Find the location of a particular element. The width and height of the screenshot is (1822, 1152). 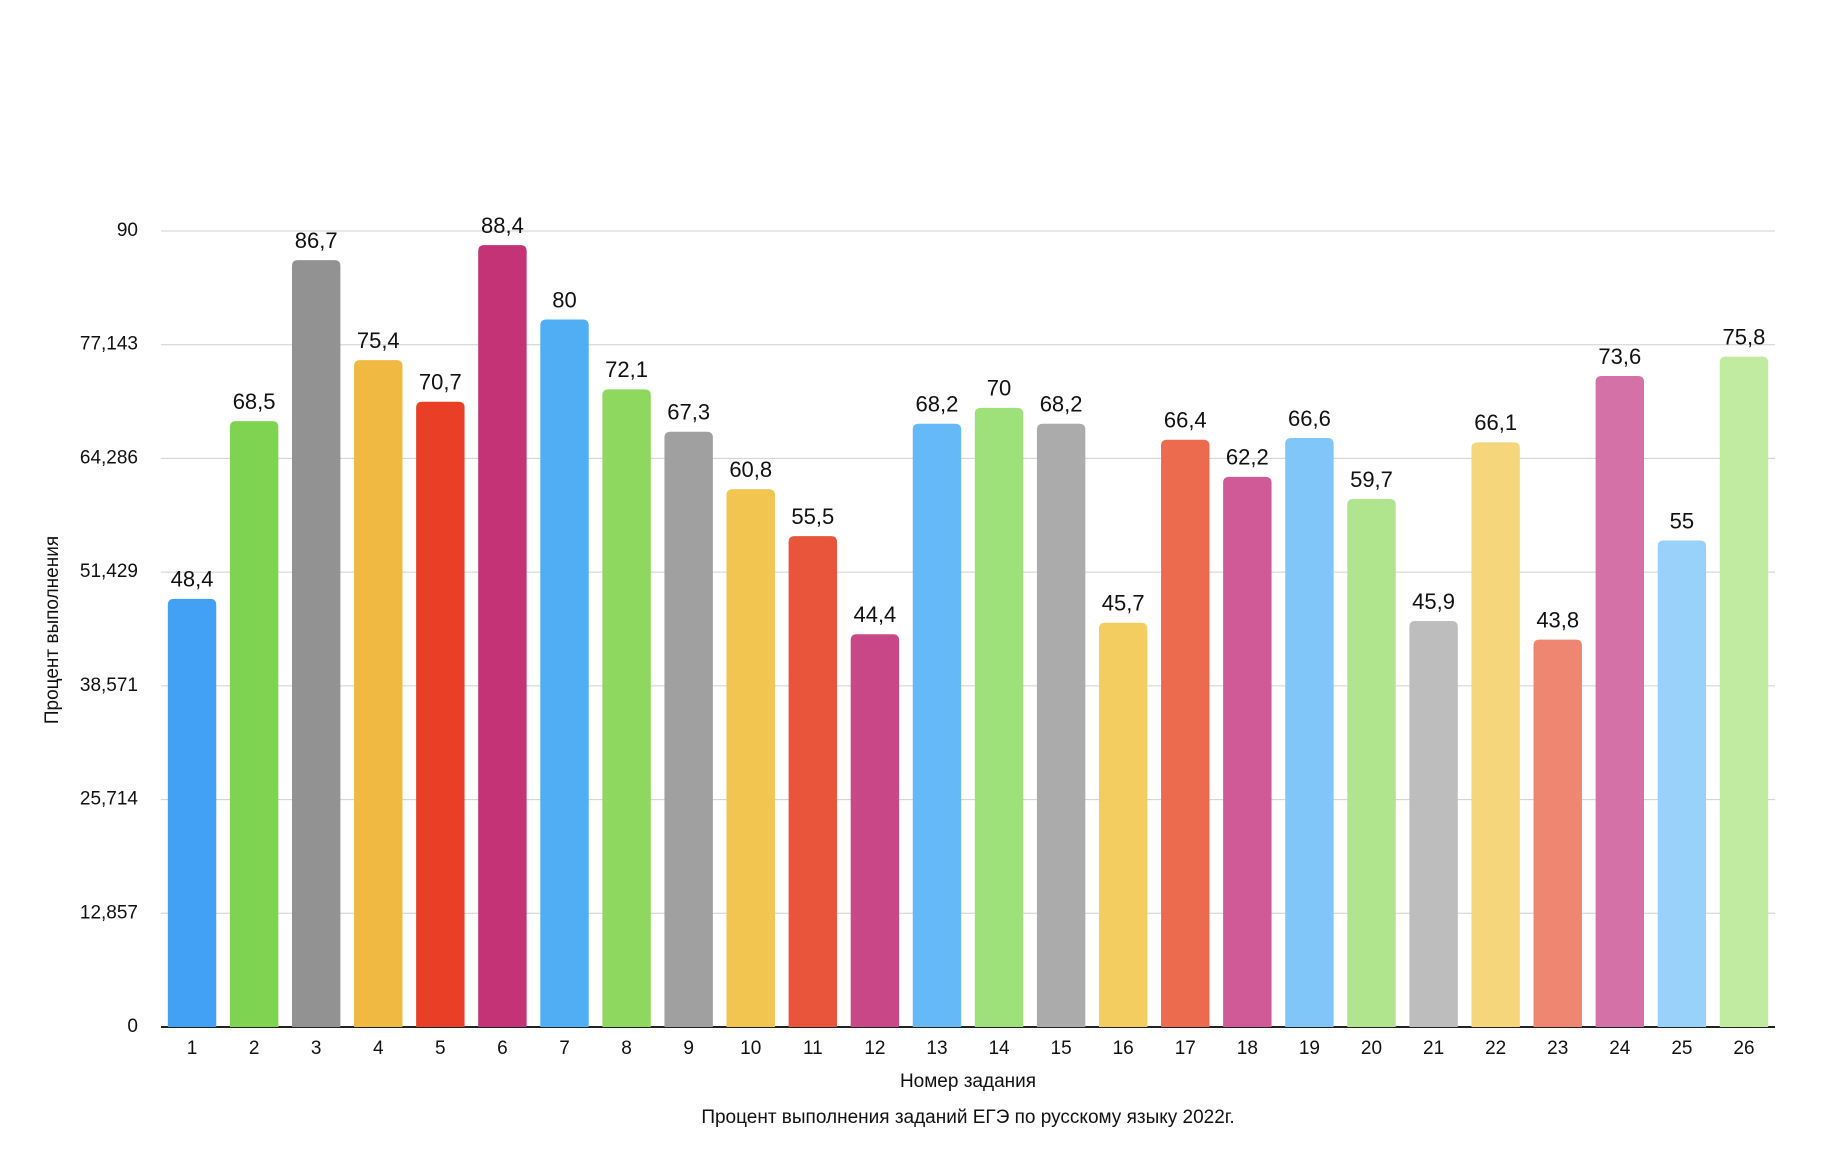

x-axis-label: Номер задания is located at coordinates (968, 1081).